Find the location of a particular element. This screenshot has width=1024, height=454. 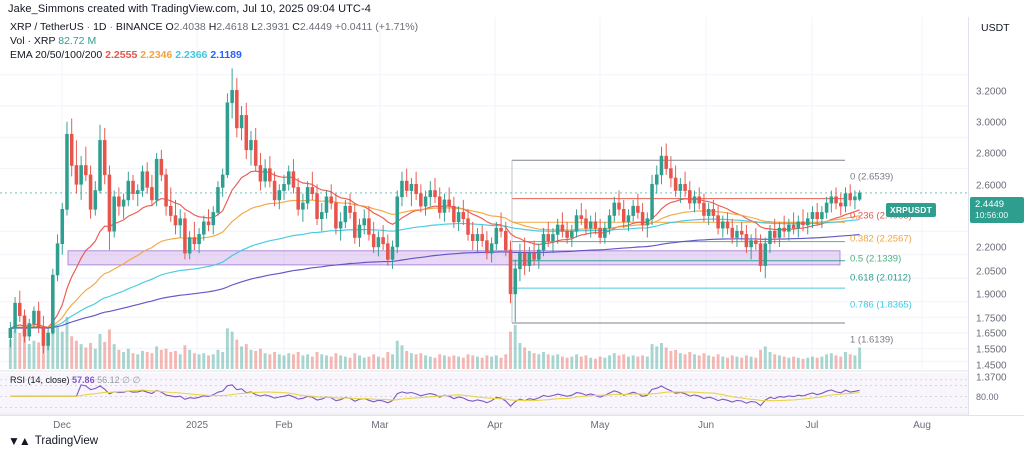

time-tick-jul: Jul is located at coordinates (812, 425).